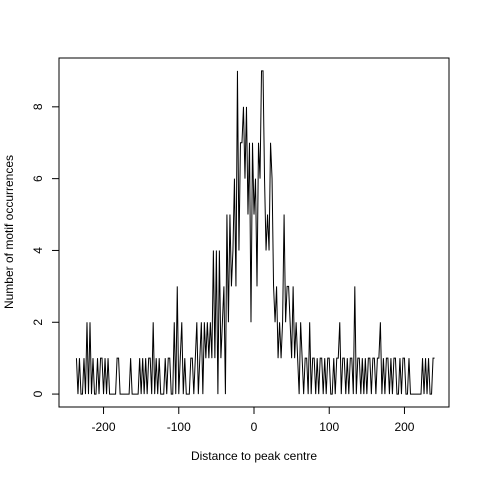  Describe the element at coordinates (38, 106) in the screenshot. I see `y-tick-label: 8` at that location.